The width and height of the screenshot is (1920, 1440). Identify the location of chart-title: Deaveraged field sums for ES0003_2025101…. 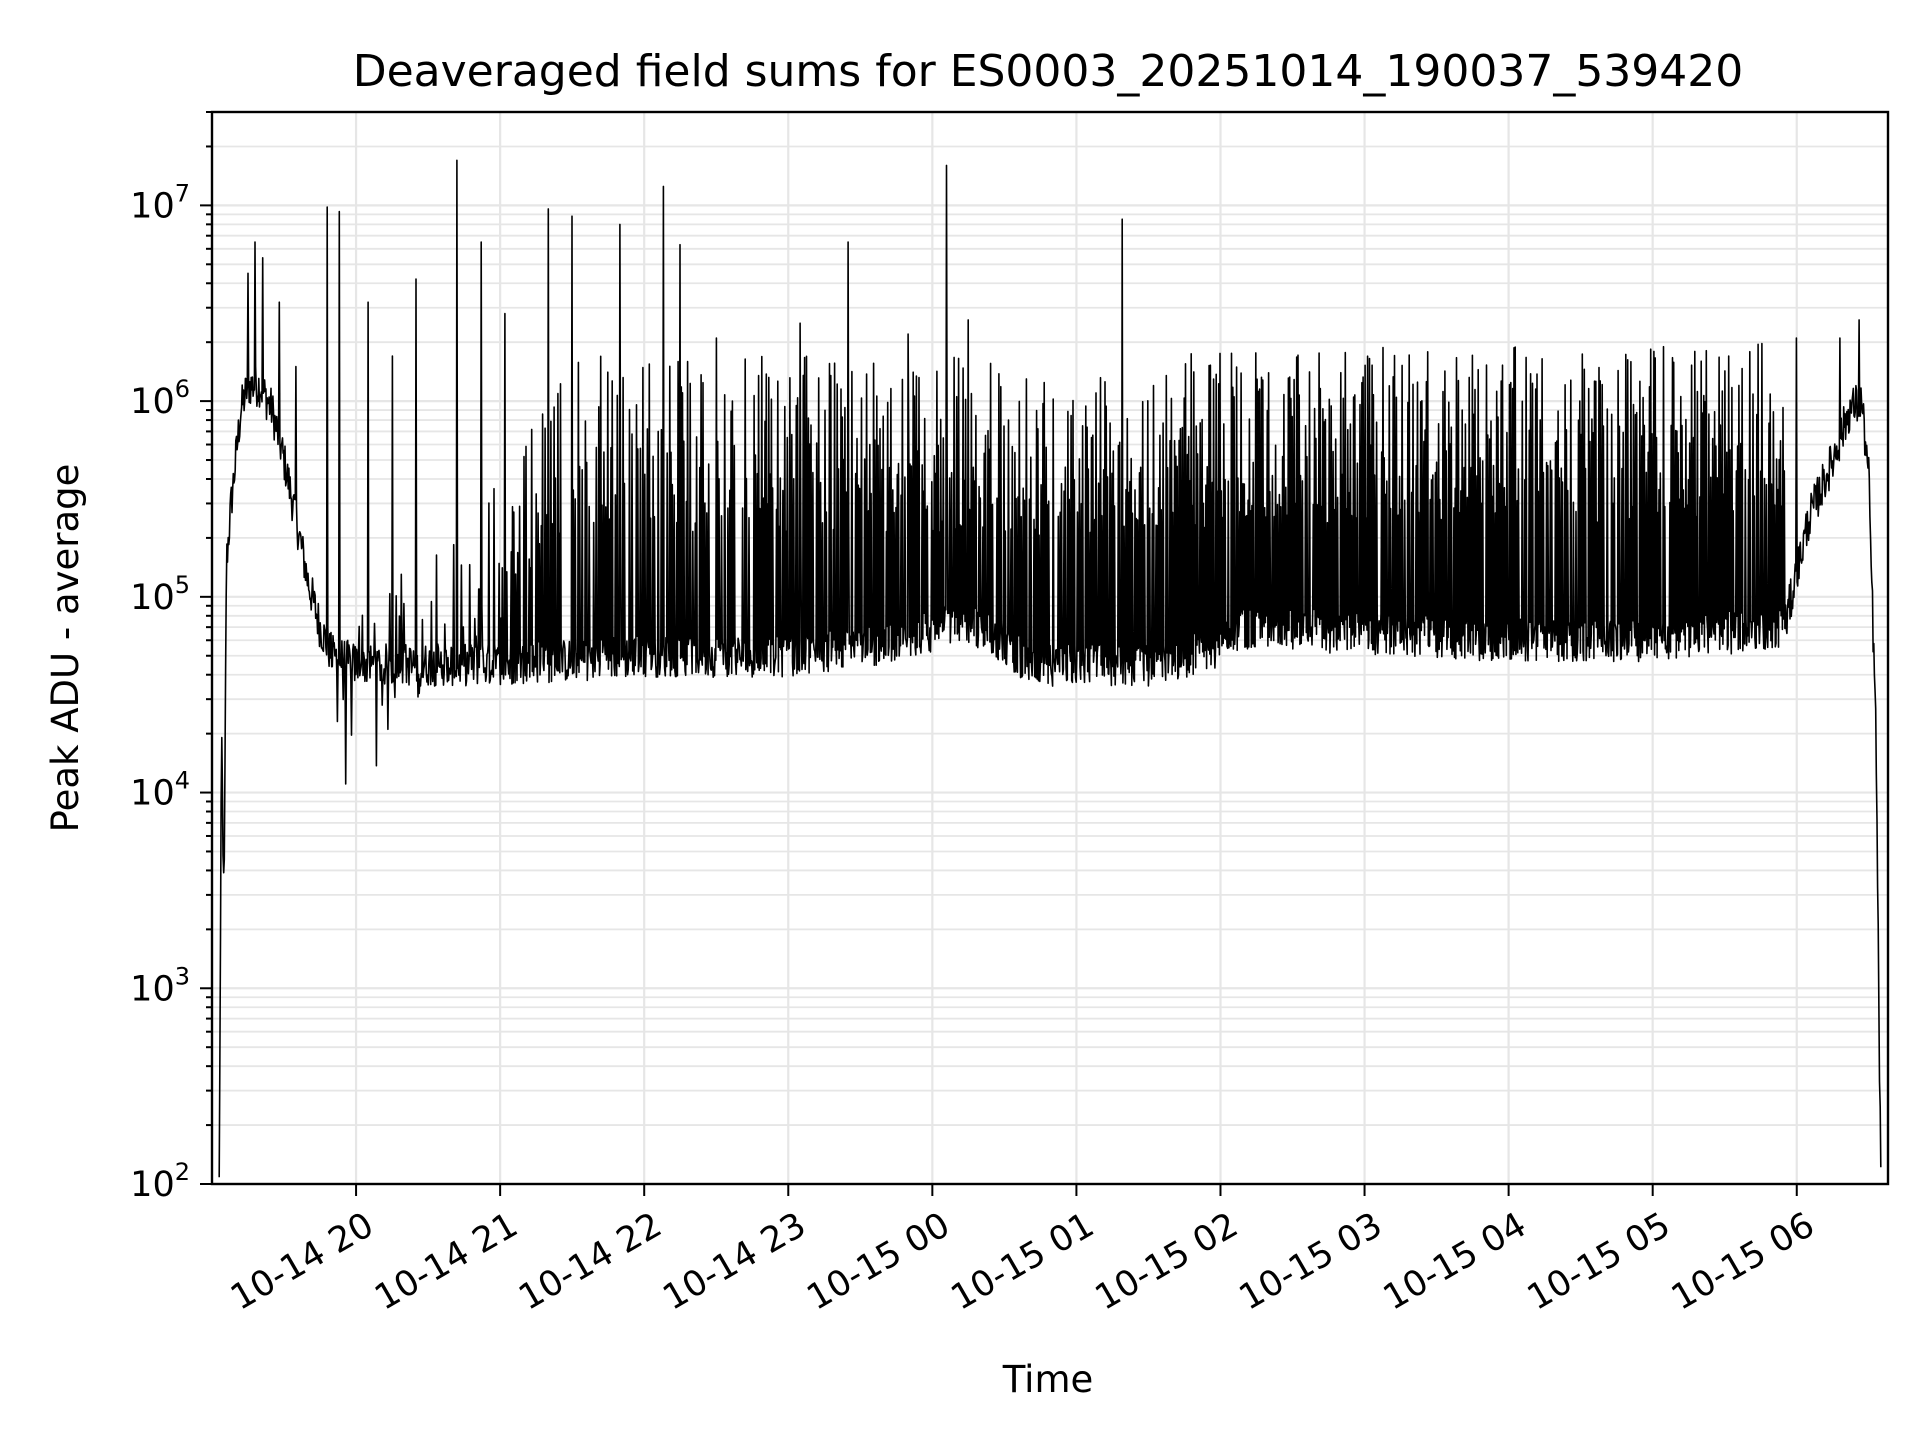
(1048, 71).